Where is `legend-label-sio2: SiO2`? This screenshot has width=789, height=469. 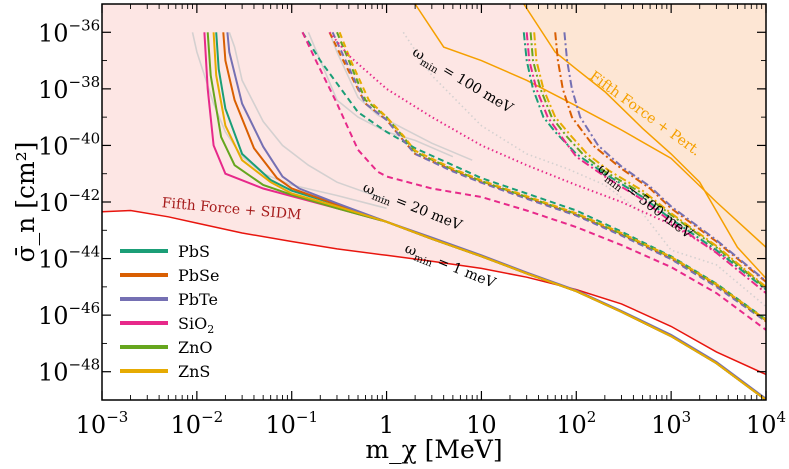 legend-label-sio2: SiO2 is located at coordinates (196, 325).